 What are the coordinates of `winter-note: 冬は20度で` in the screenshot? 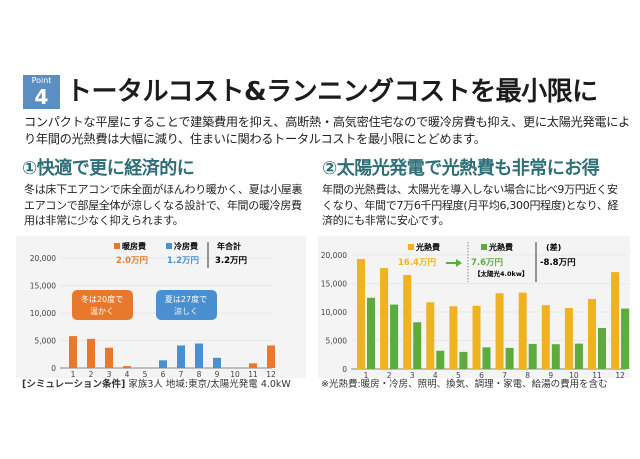 It's located at (102, 299).